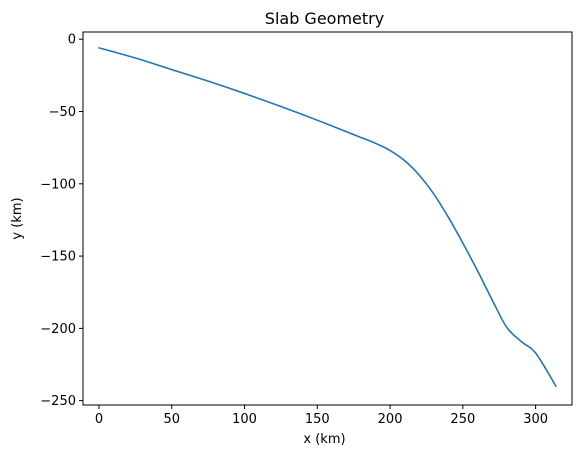 The width and height of the screenshot is (583, 455). I want to click on x-tick-label: 50, so click(172, 419).